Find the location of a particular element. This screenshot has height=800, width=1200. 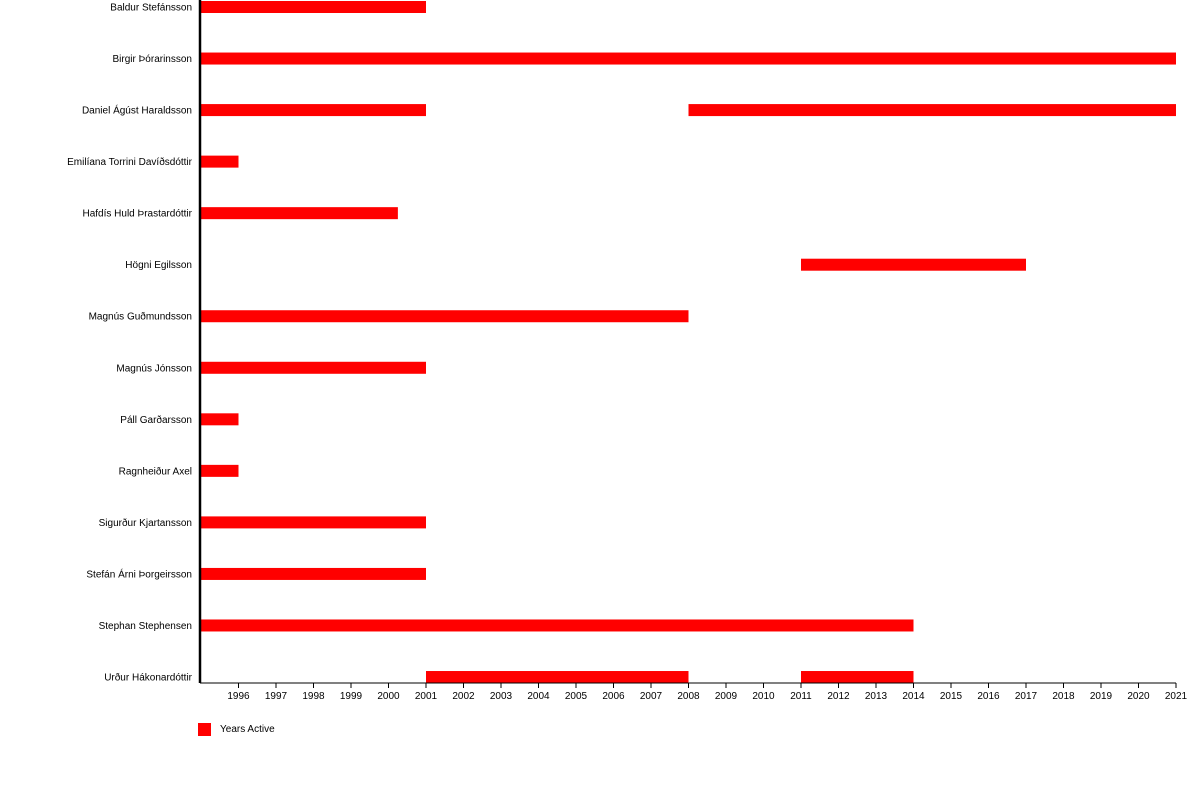

category-label: Emilíana Torrini Davíðsdóttir is located at coordinates (130, 162).